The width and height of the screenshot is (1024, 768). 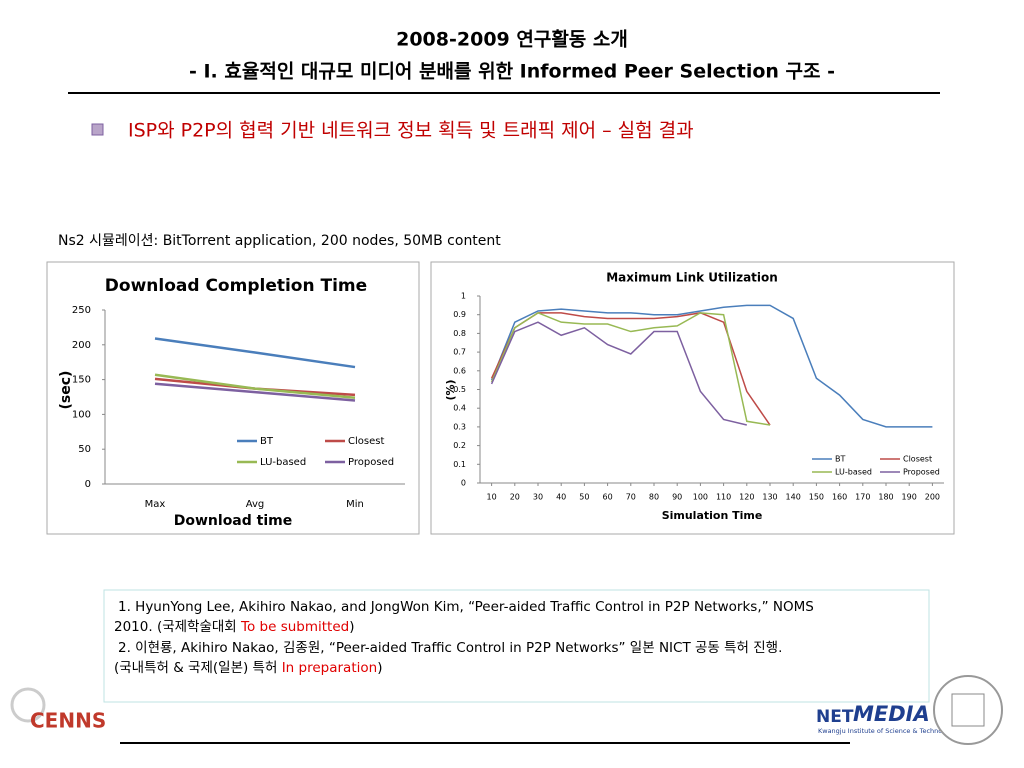 I want to click on y-tick-label: 0.7, so click(x=459, y=352).